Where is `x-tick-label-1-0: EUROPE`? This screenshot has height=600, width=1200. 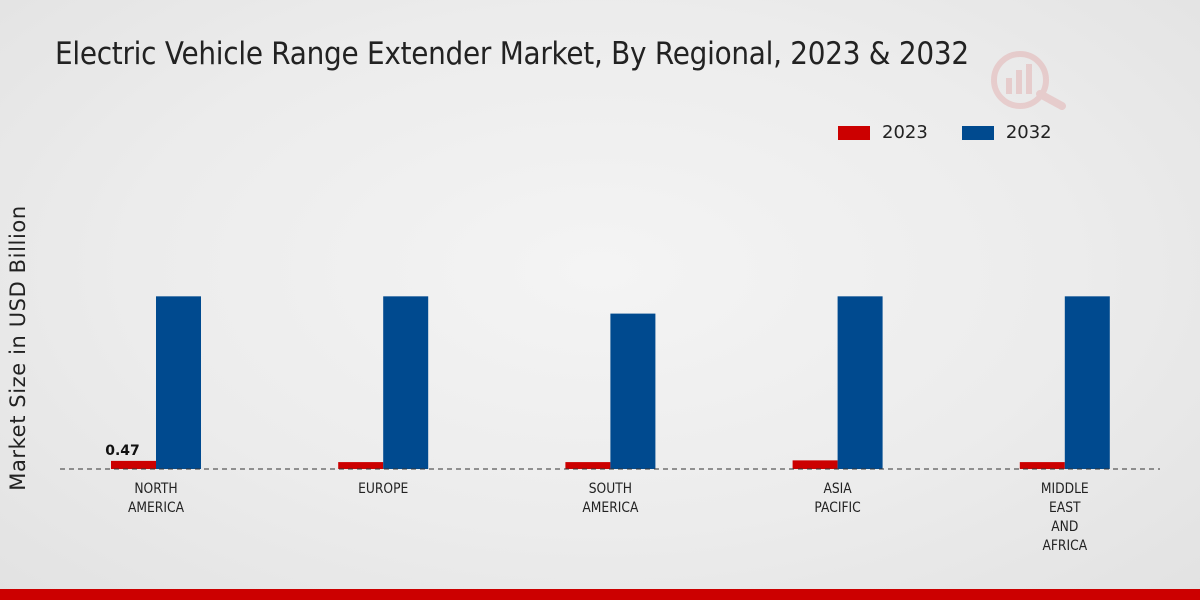 x-tick-label-1-0: EUROPE is located at coordinates (383, 489).